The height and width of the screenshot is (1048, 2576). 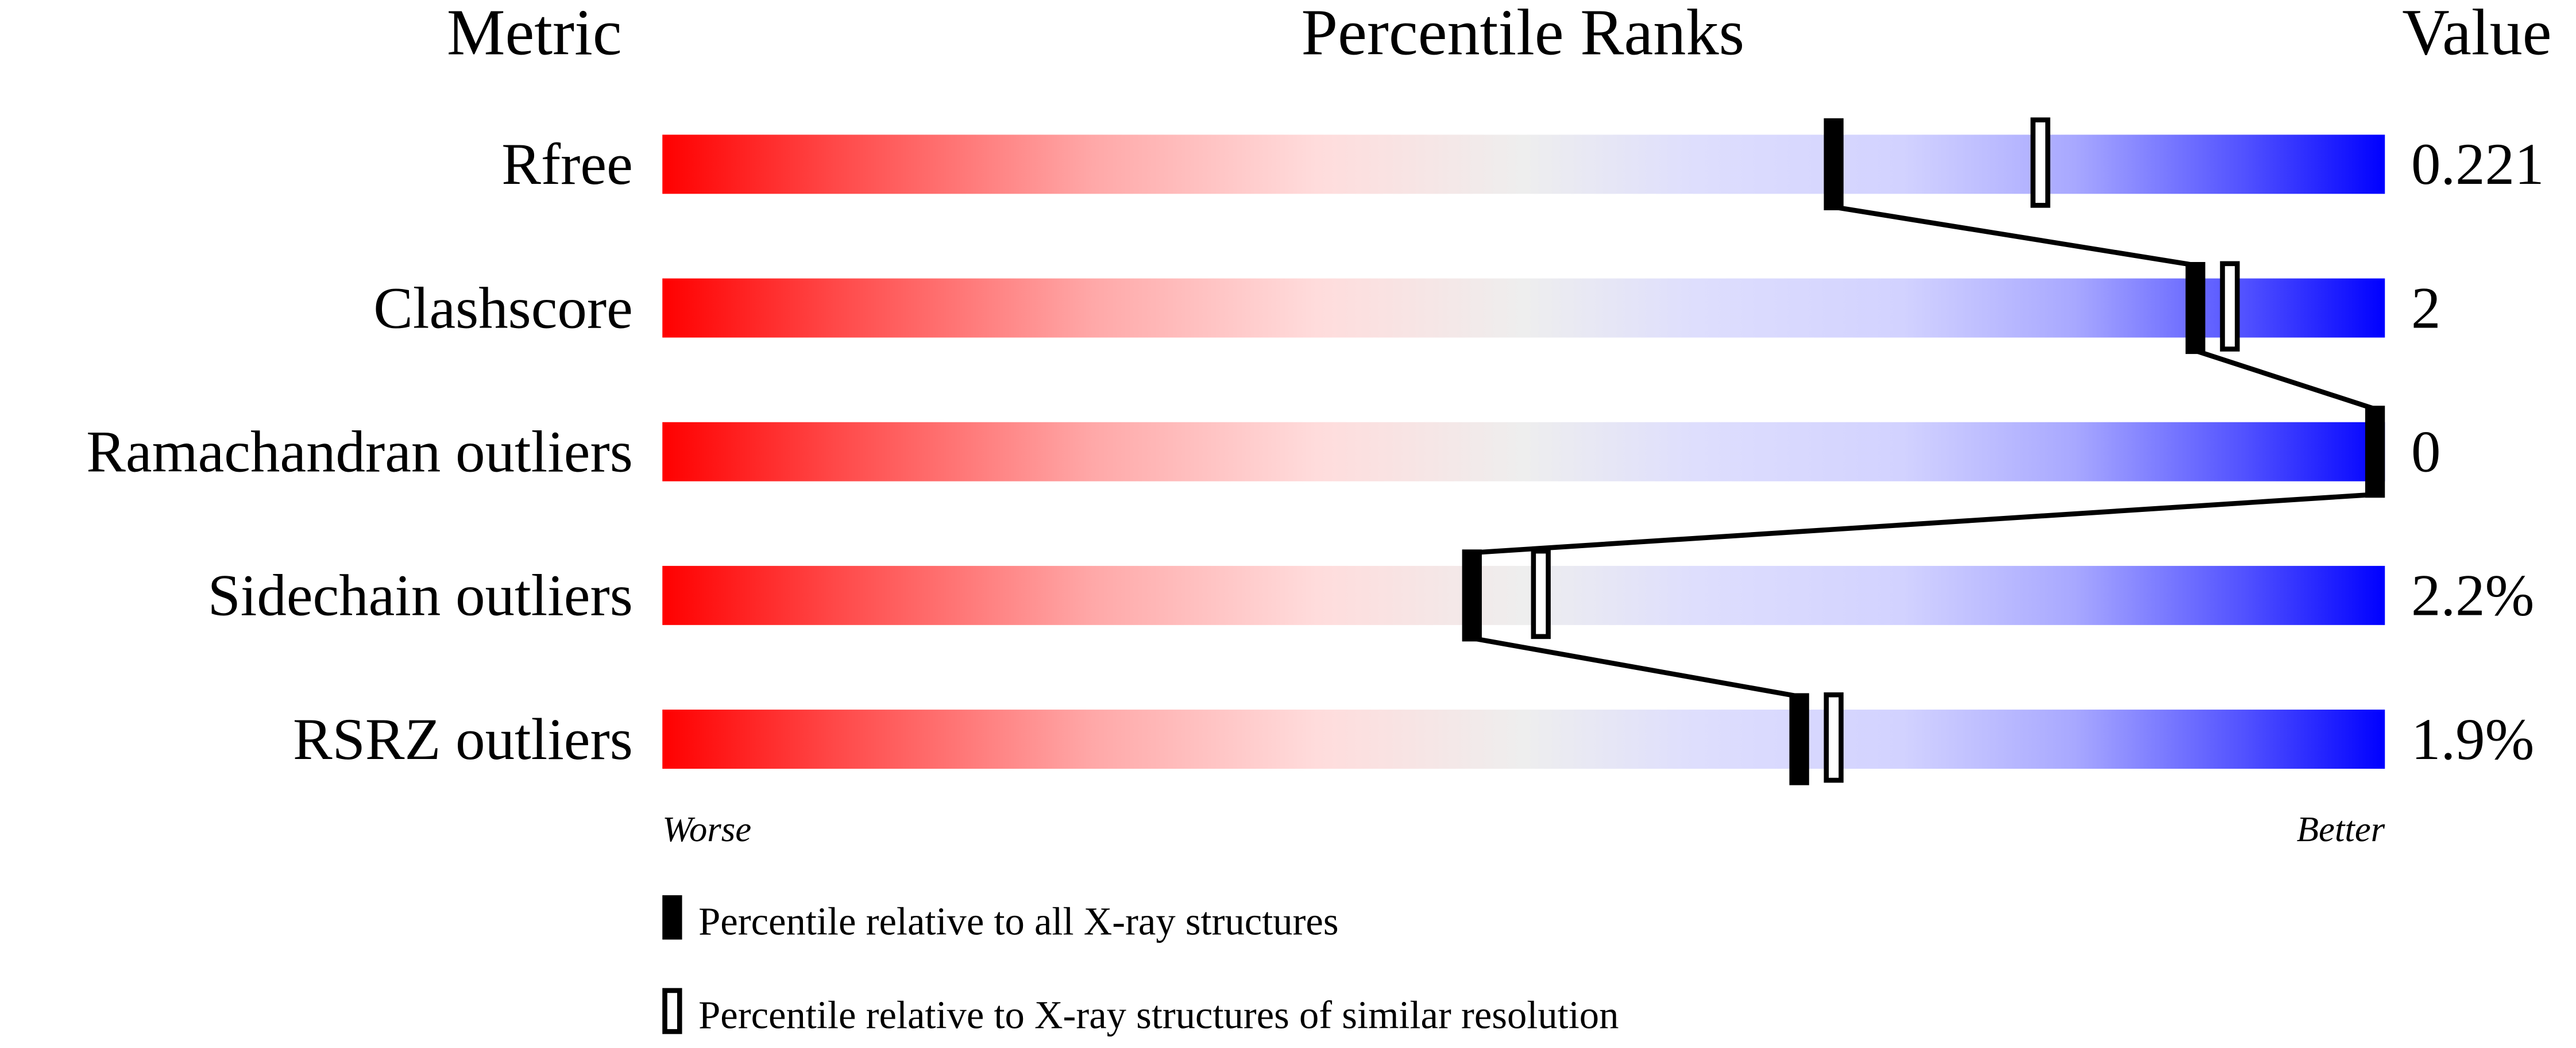 I want to click on metric-label: RSRZ outliers, so click(x=463, y=739).